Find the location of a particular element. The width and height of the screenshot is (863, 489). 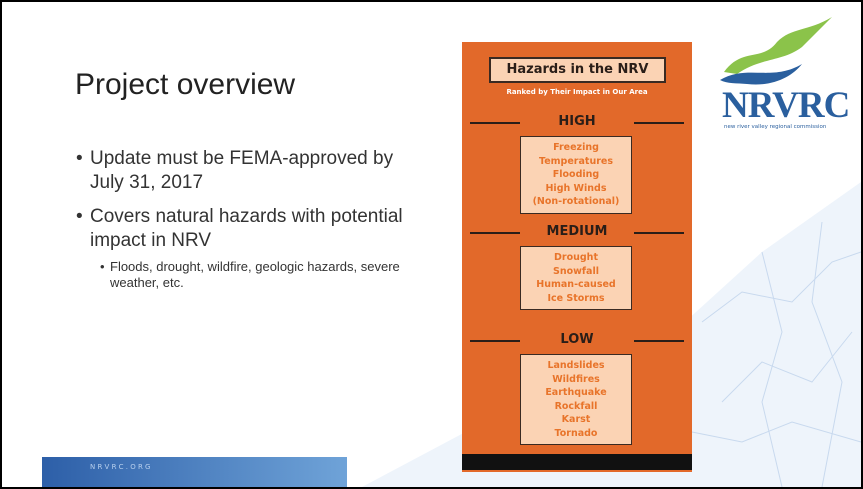

hazard-item: High Winds is located at coordinates (576, 188).